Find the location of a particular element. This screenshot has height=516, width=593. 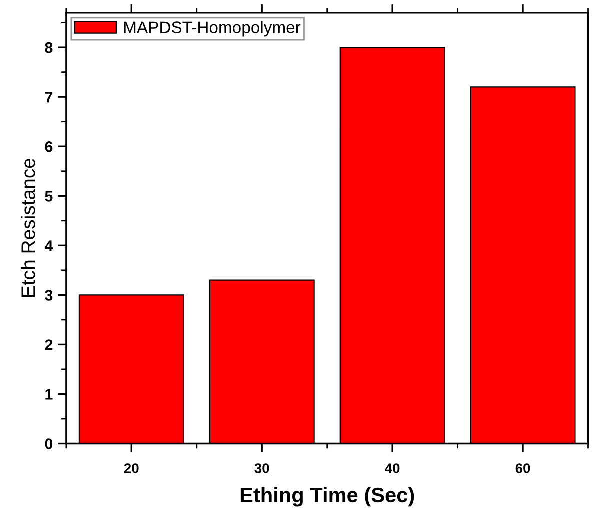

y-tick-label: 8 is located at coordinates (49, 48).